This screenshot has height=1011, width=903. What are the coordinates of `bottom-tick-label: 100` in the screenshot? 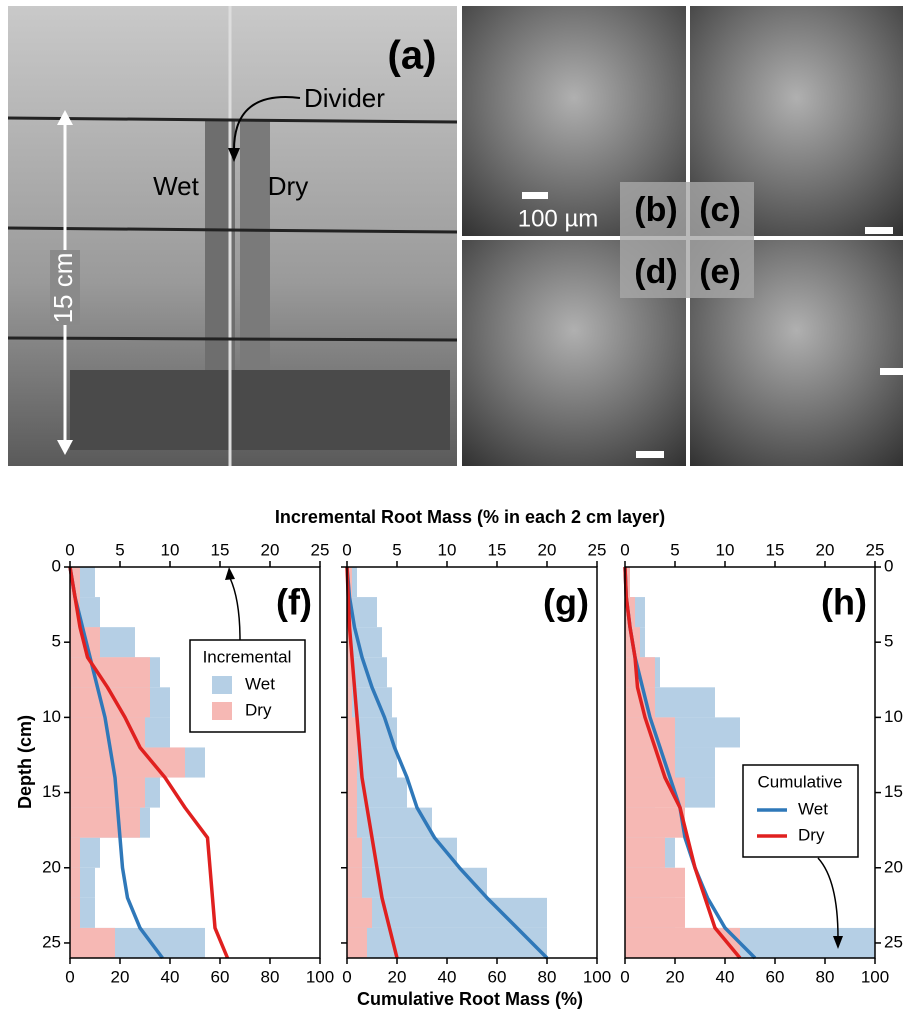 It's located at (875, 976).